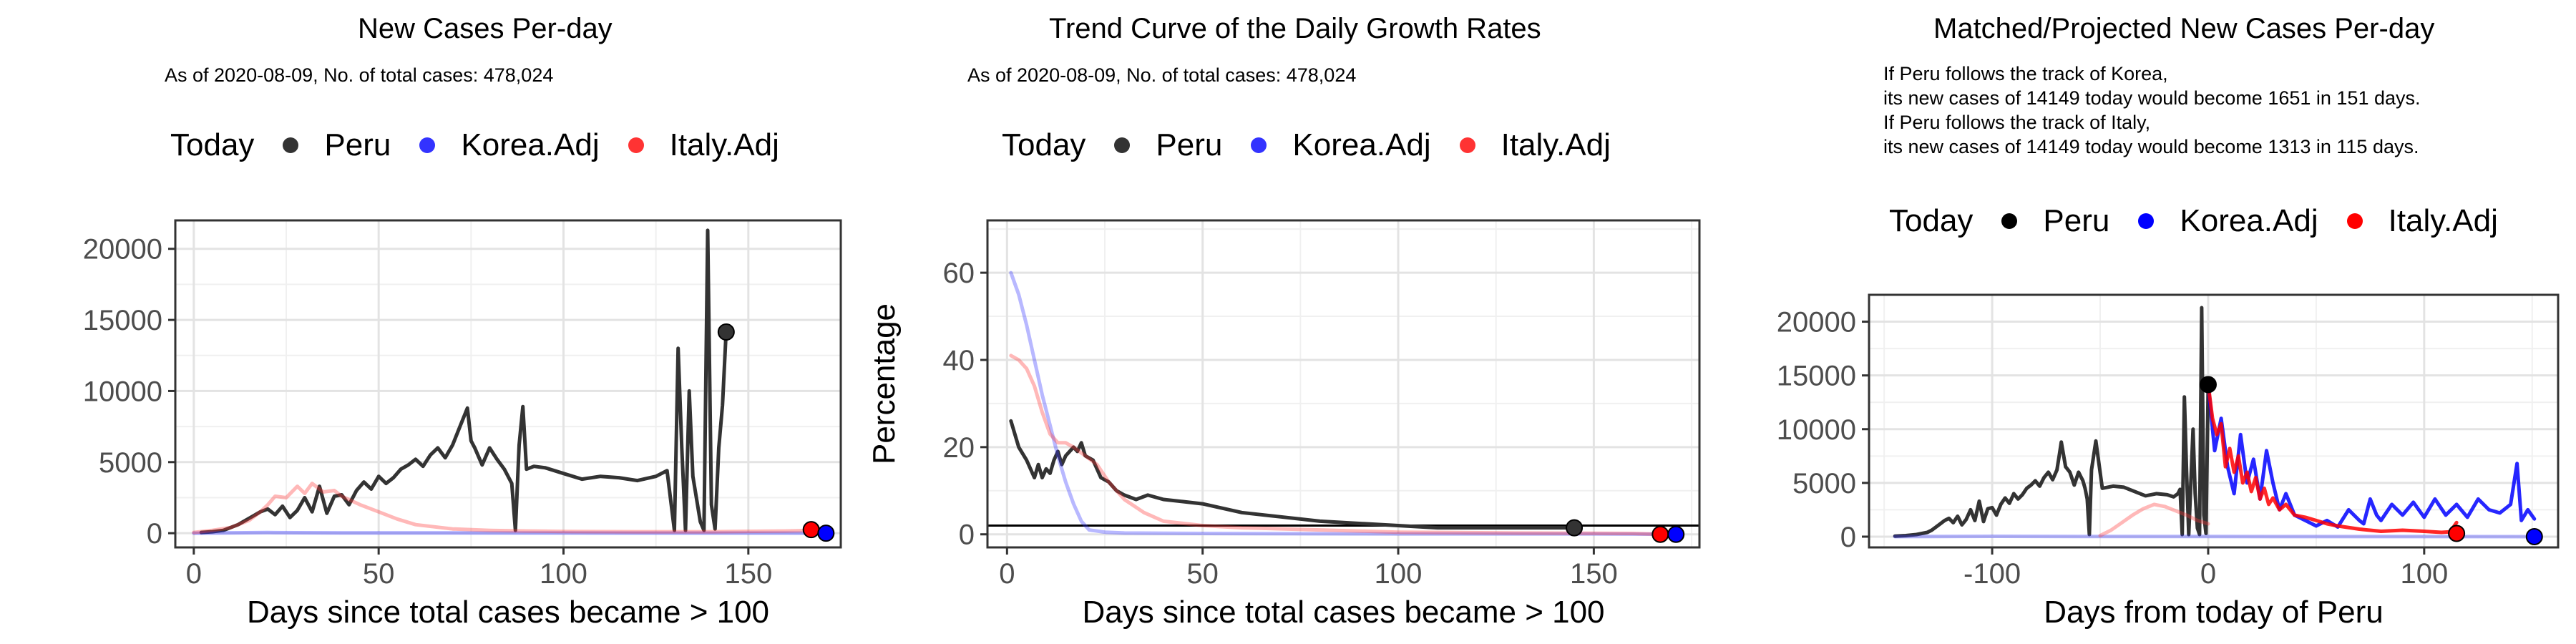  What do you see at coordinates (485, 28) in the screenshot?
I see `chart-title: New Cases Per-day` at bounding box center [485, 28].